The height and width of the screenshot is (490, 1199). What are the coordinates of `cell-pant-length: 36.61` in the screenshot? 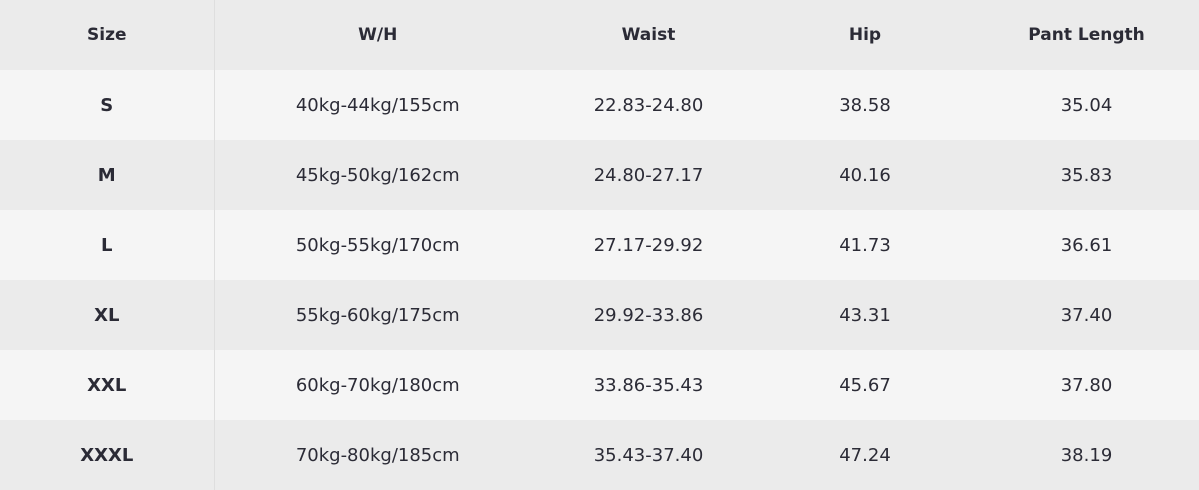 It's located at (1086, 245).